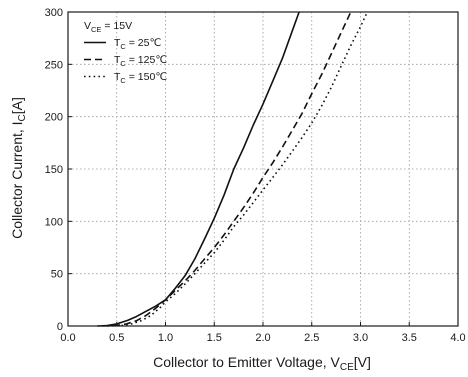 Image resolution: width=468 pixels, height=377 pixels. What do you see at coordinates (116, 338) in the screenshot?
I see `x-tick-label: 0.5` at bounding box center [116, 338].